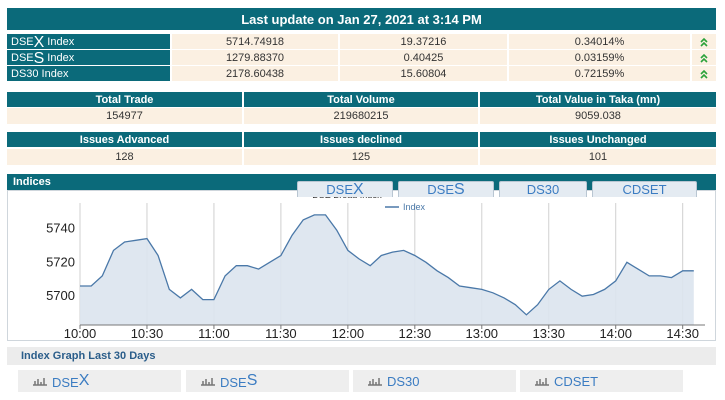 The width and height of the screenshot is (725, 400). What do you see at coordinates (414, 207) in the screenshot?
I see `legend-label: Index` at bounding box center [414, 207].